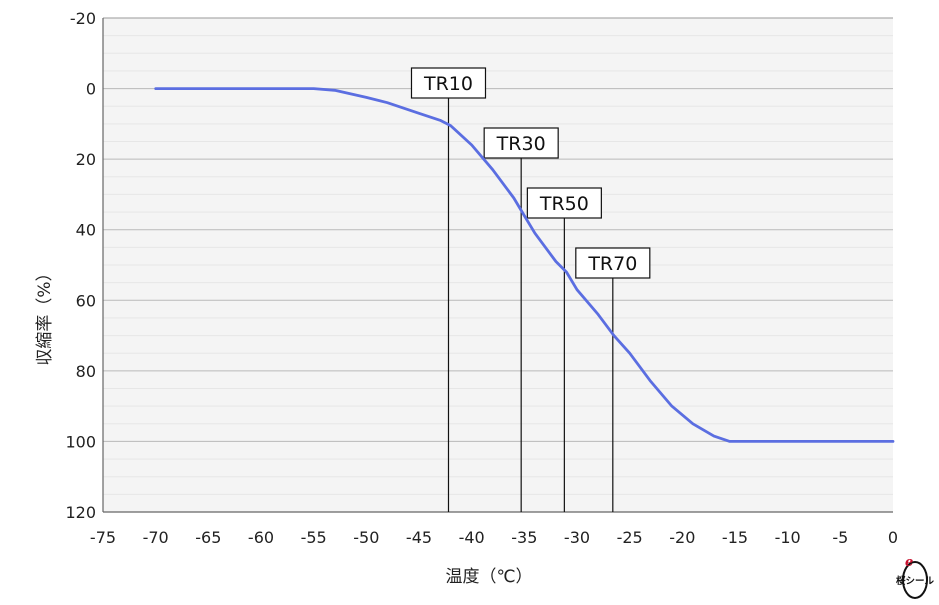 Image resolution: width=939 pixels, height=605 pixels. I want to click on y-tick-label: 40, so click(86, 230).